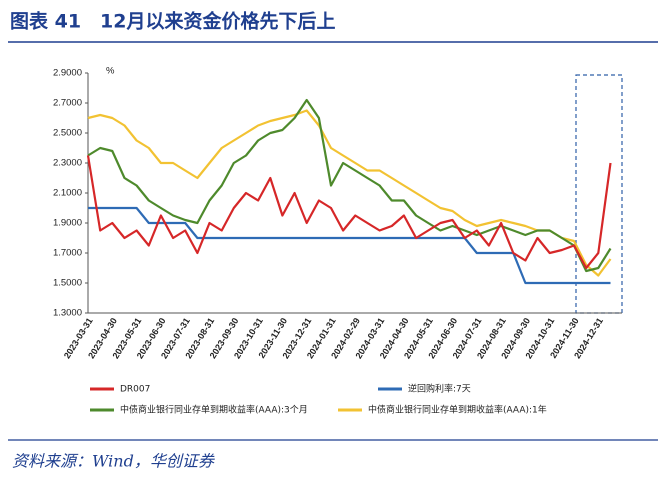  What do you see at coordinates (173, 21) in the screenshot?
I see `chart-title: 图表 41 12月以来资金价格先下后上` at bounding box center [173, 21].